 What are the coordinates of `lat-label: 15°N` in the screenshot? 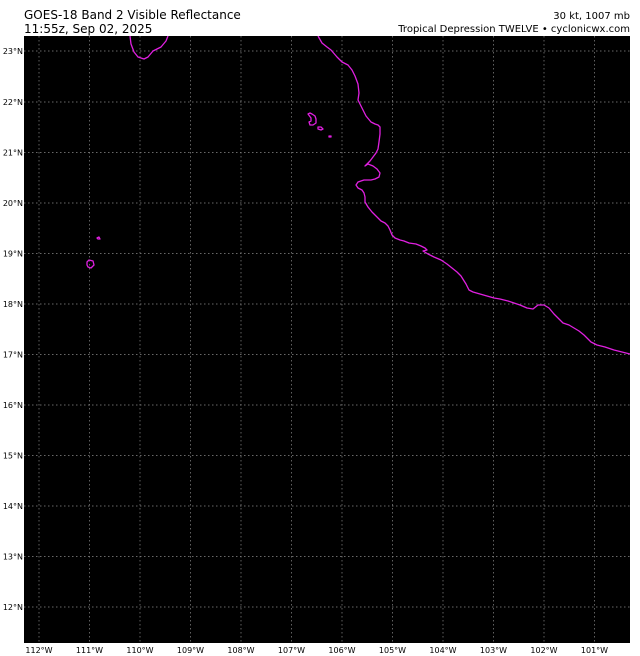 It's located at (13, 456).